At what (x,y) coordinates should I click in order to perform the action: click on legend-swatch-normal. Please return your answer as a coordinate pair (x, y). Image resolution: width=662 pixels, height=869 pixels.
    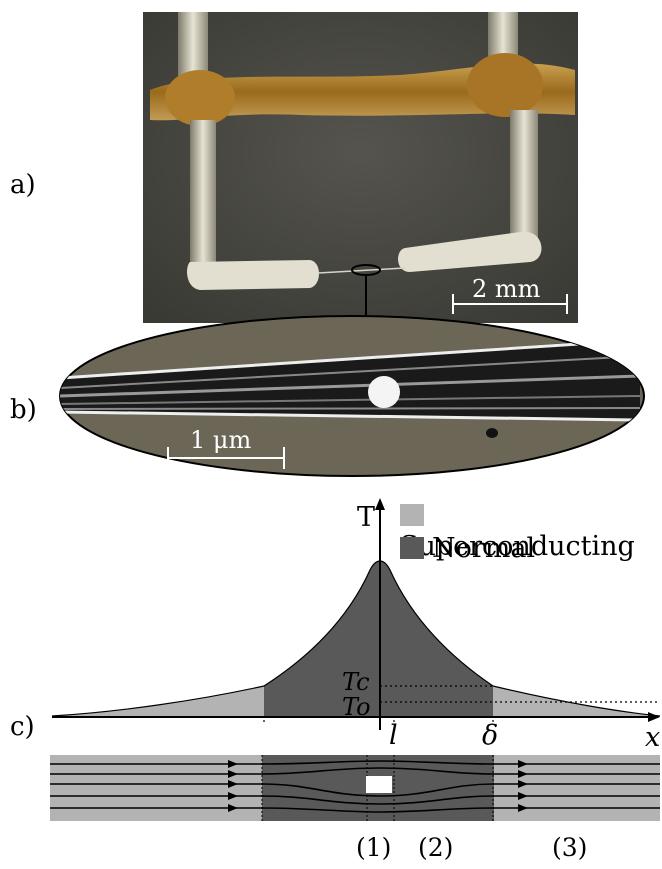
    Looking at the image, I should click on (412, 548).